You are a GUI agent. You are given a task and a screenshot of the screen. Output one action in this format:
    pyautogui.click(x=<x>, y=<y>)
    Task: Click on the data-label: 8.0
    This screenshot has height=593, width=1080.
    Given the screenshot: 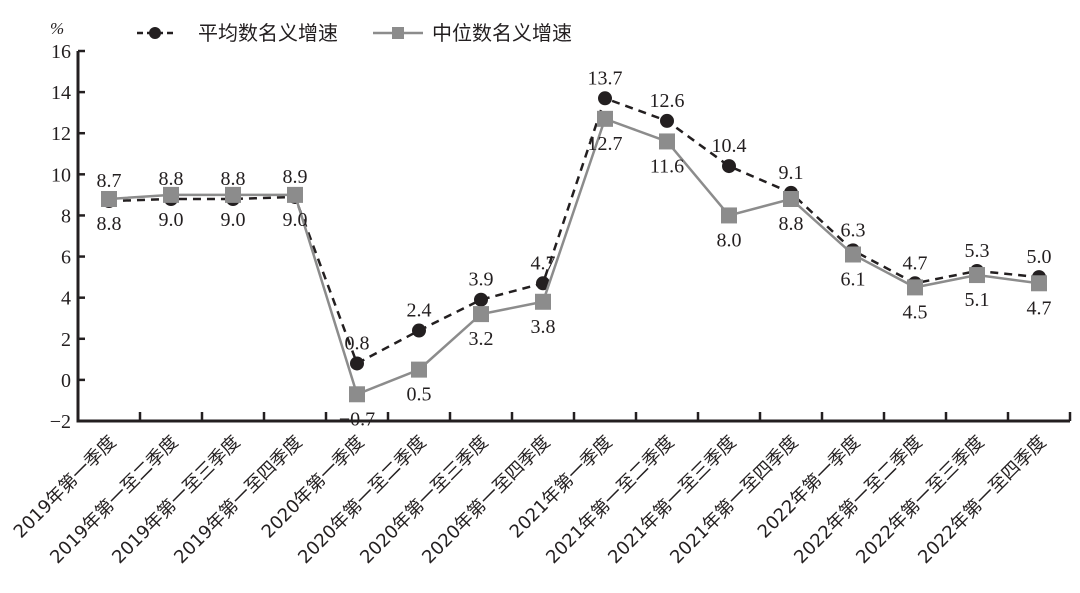 What is the action you would take?
    pyautogui.click(x=729, y=240)
    